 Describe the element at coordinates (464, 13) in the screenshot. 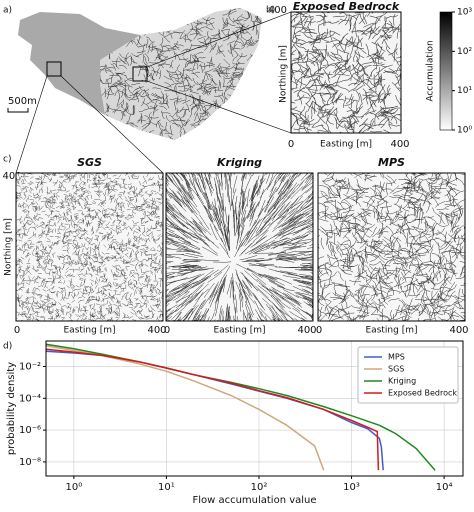

I see `colorbar-tick-label: 10³` at that location.